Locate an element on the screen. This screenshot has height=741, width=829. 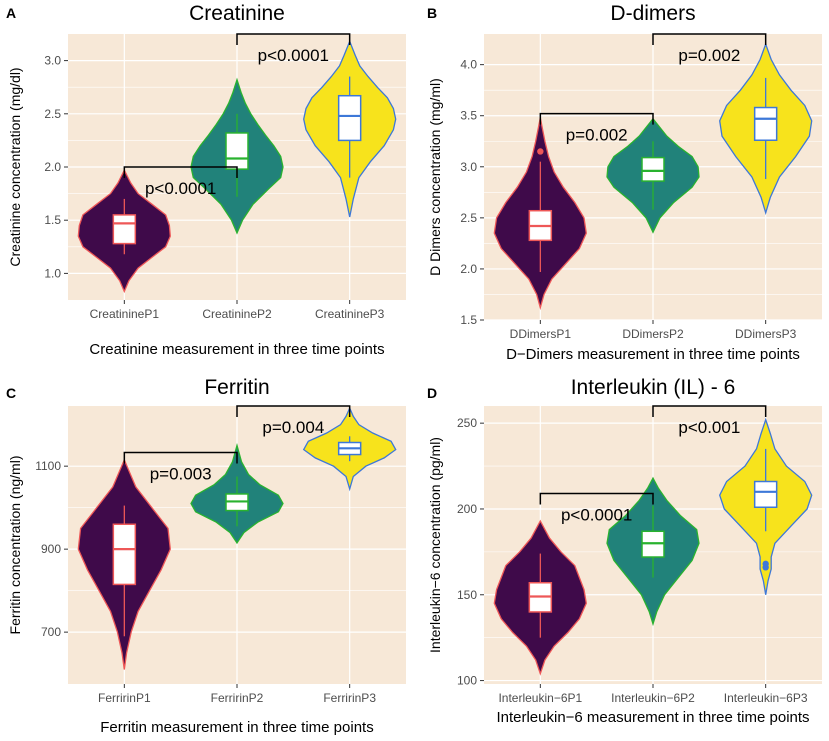
significance-bracket-2: p=0.004 is located at coordinates (293, 421).